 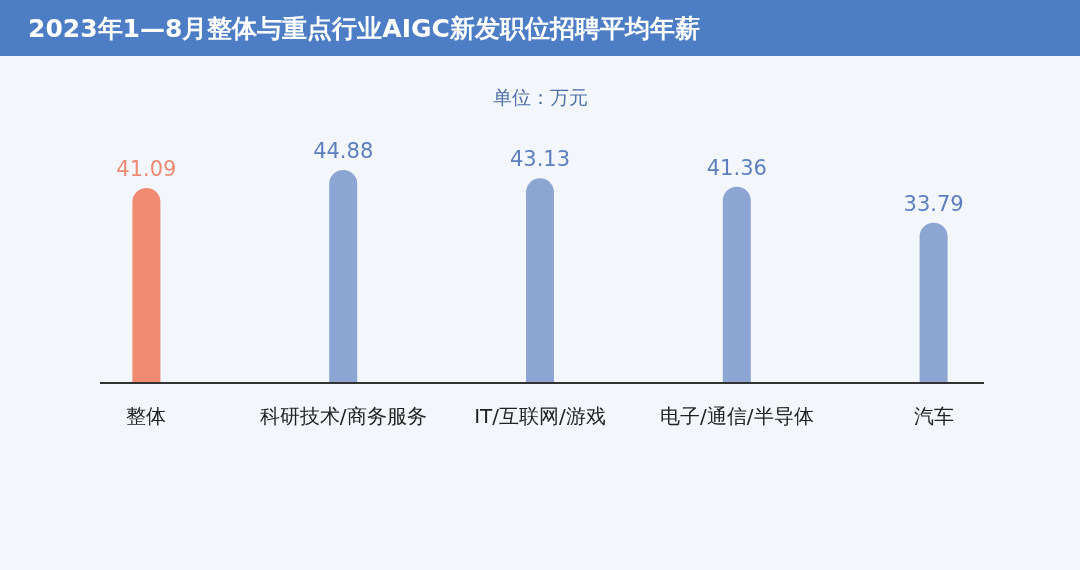 I want to click on x-tick-label: 科研技术/商务服务, so click(x=343, y=416).